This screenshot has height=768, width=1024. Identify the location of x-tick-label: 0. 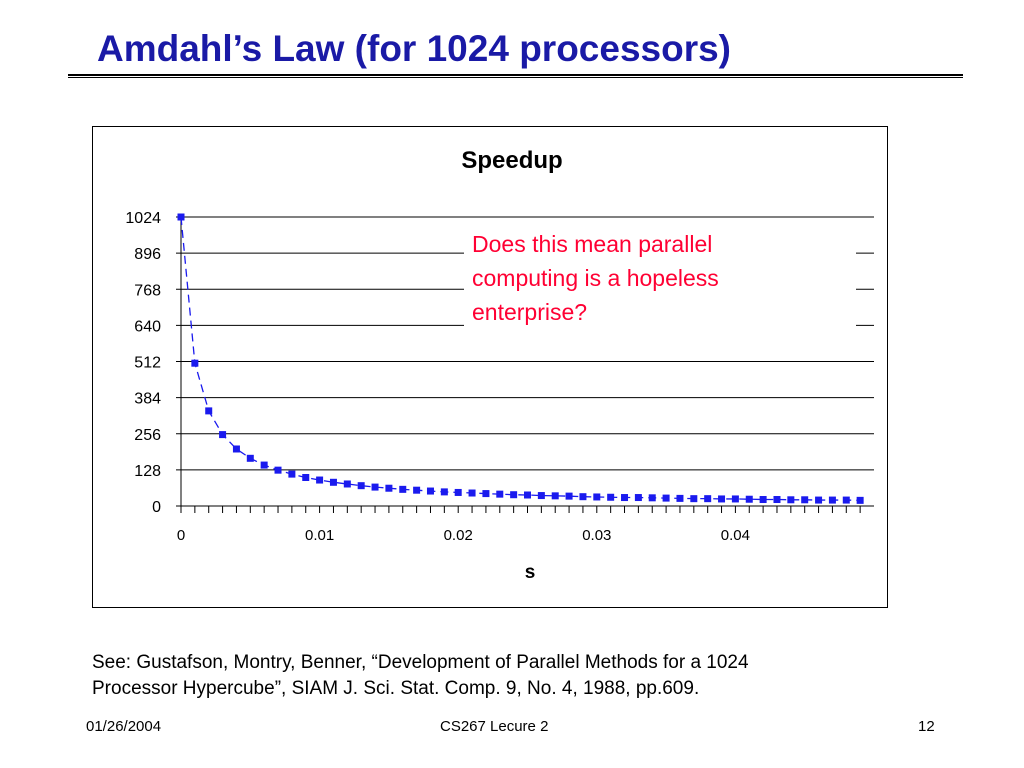
(181, 535).